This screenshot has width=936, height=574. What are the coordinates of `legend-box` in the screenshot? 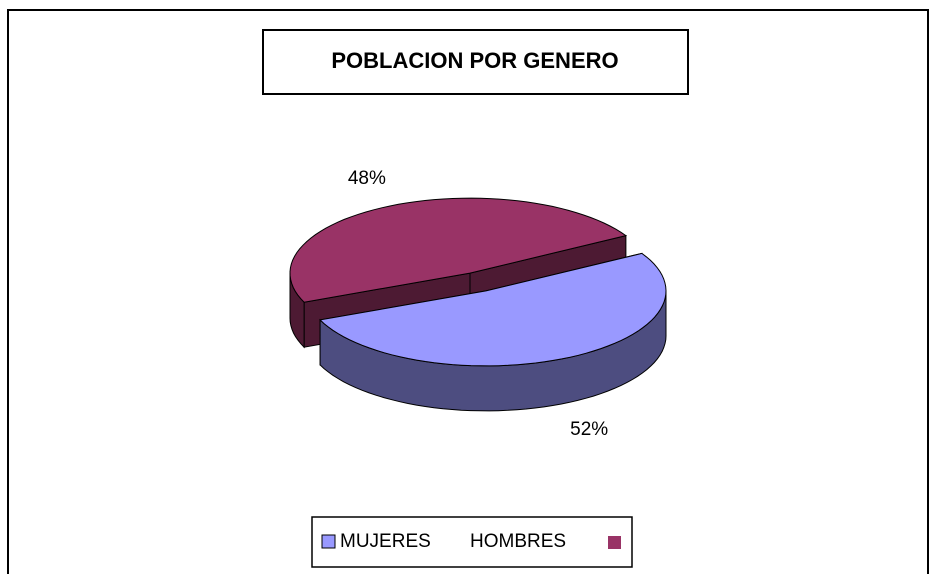 It's located at (472, 542).